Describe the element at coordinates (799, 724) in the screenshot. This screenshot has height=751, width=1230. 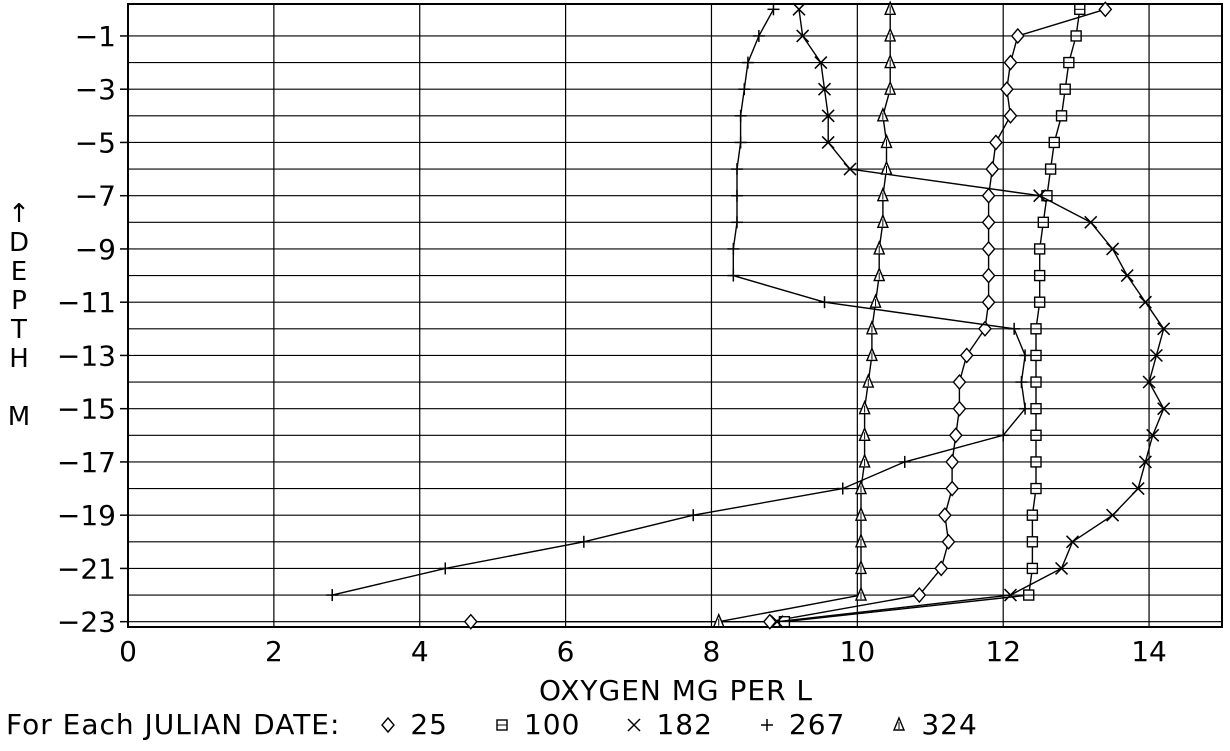
I see `legend-entry-267: 267` at that location.